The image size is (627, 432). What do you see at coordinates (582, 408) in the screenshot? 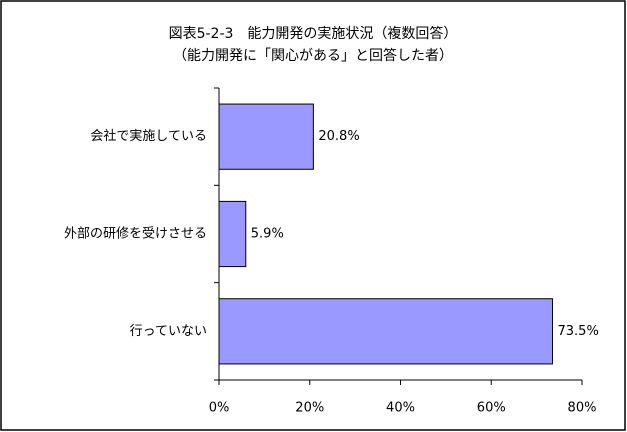
I see `x-tick-label: 80%` at bounding box center [582, 408].